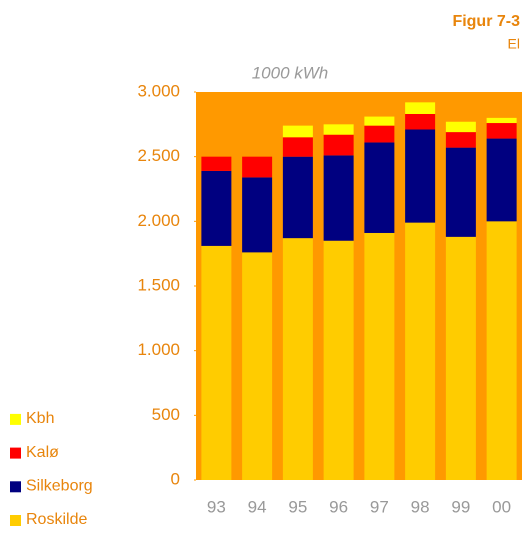 This screenshot has width=528, height=536. I want to click on legend-label: Roskilde, so click(56, 519).